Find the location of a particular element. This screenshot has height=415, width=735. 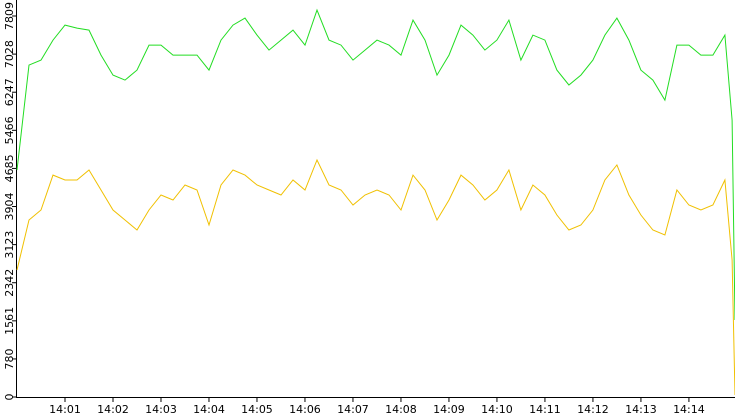

x-tick-label: 14:08 is located at coordinates (401, 409).